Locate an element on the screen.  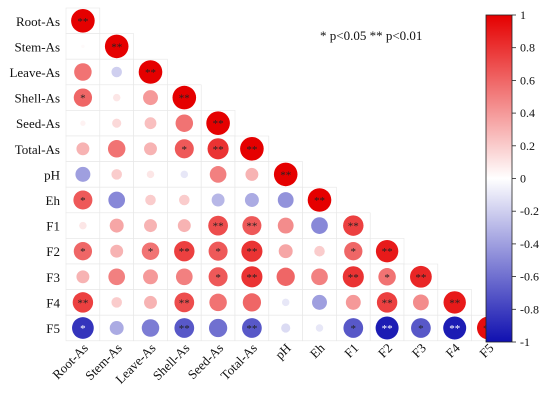
column-label: F4 is located at coordinates (453, 350).